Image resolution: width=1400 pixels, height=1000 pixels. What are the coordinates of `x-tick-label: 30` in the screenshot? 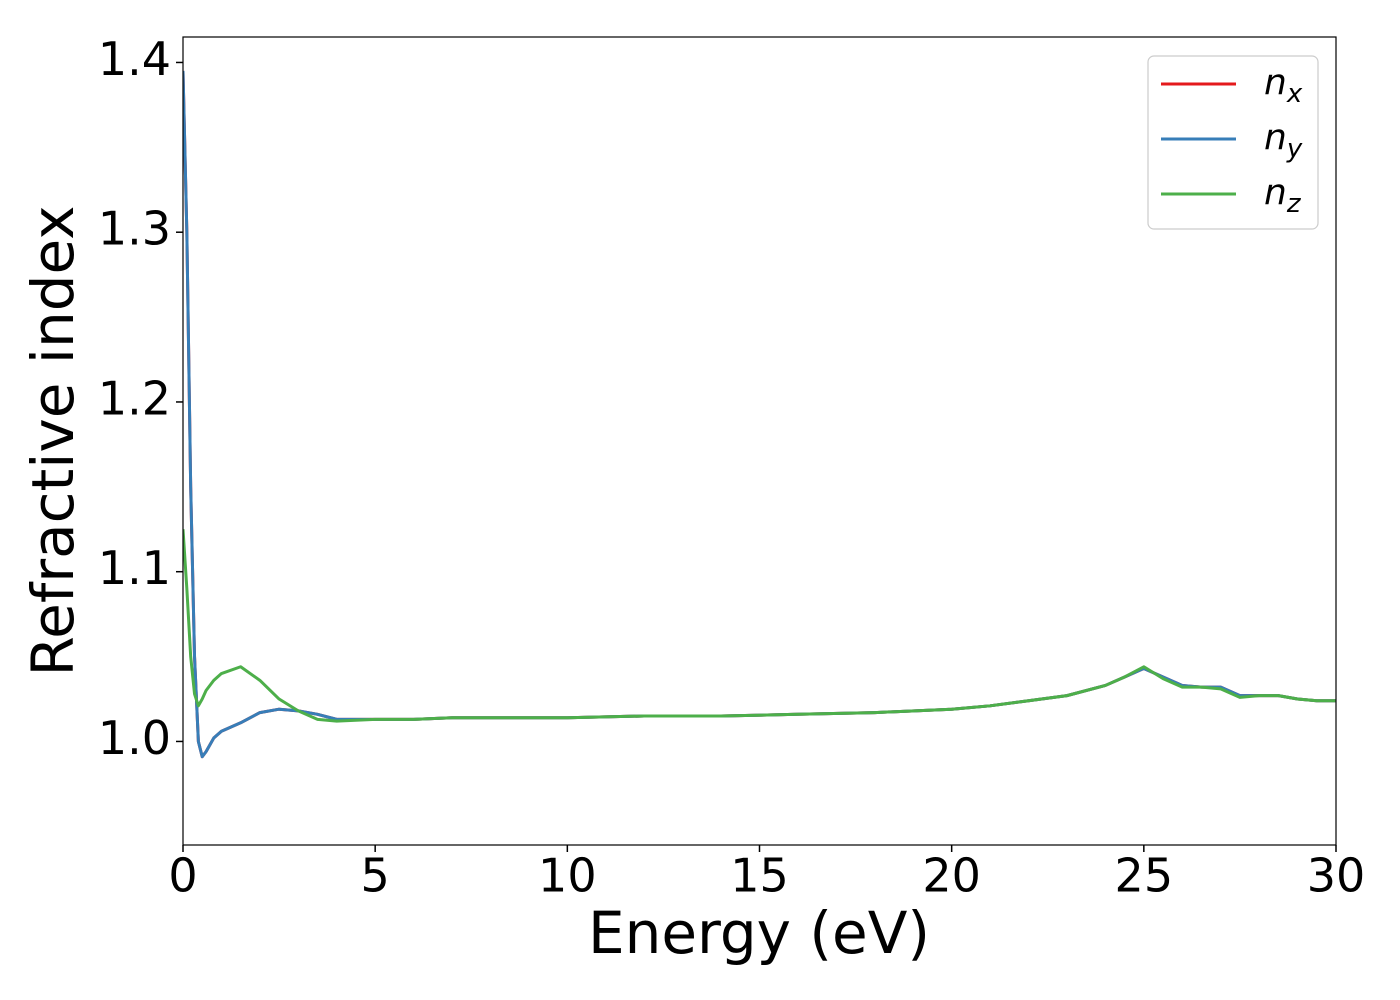 It's located at (1336, 876).